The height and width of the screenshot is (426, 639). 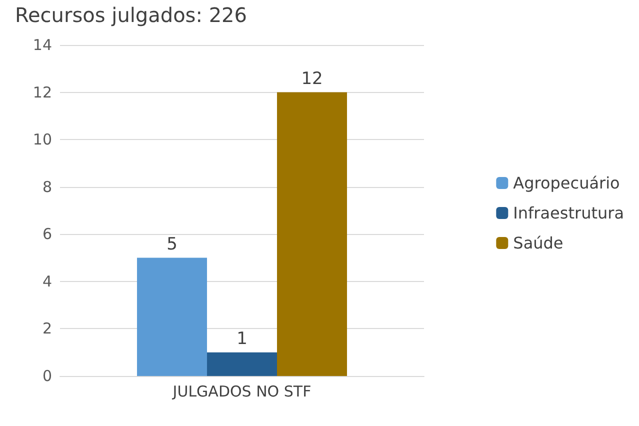 What do you see at coordinates (242, 338) in the screenshot?
I see `data-label: 1` at bounding box center [242, 338].